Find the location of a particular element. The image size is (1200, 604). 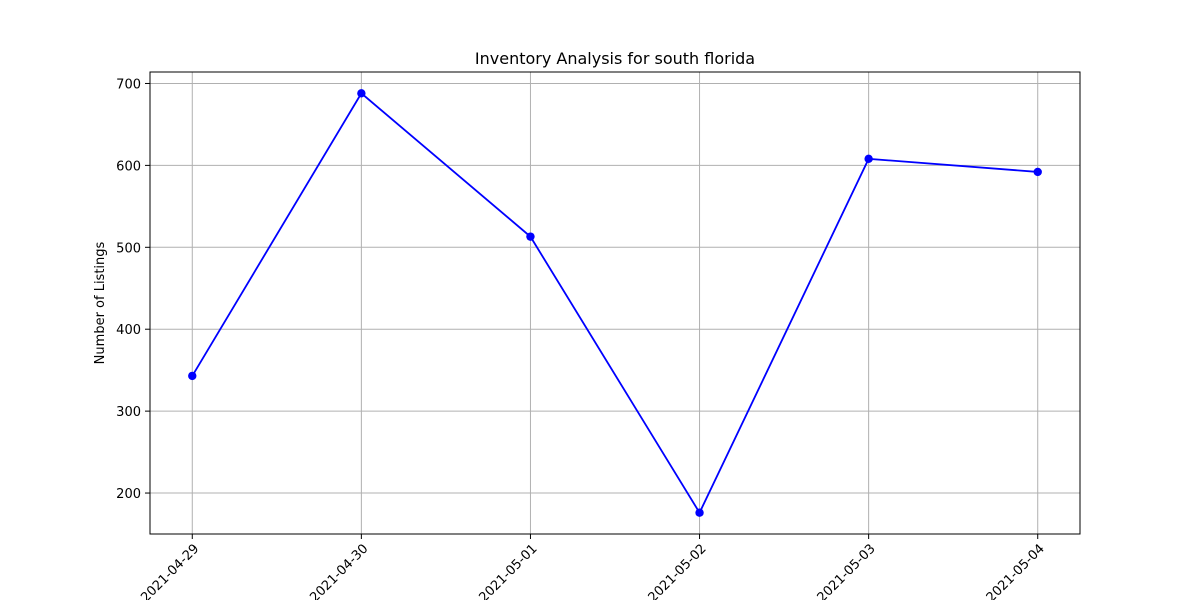

x-tick-label: 2021-04-30 is located at coordinates (339, 570).